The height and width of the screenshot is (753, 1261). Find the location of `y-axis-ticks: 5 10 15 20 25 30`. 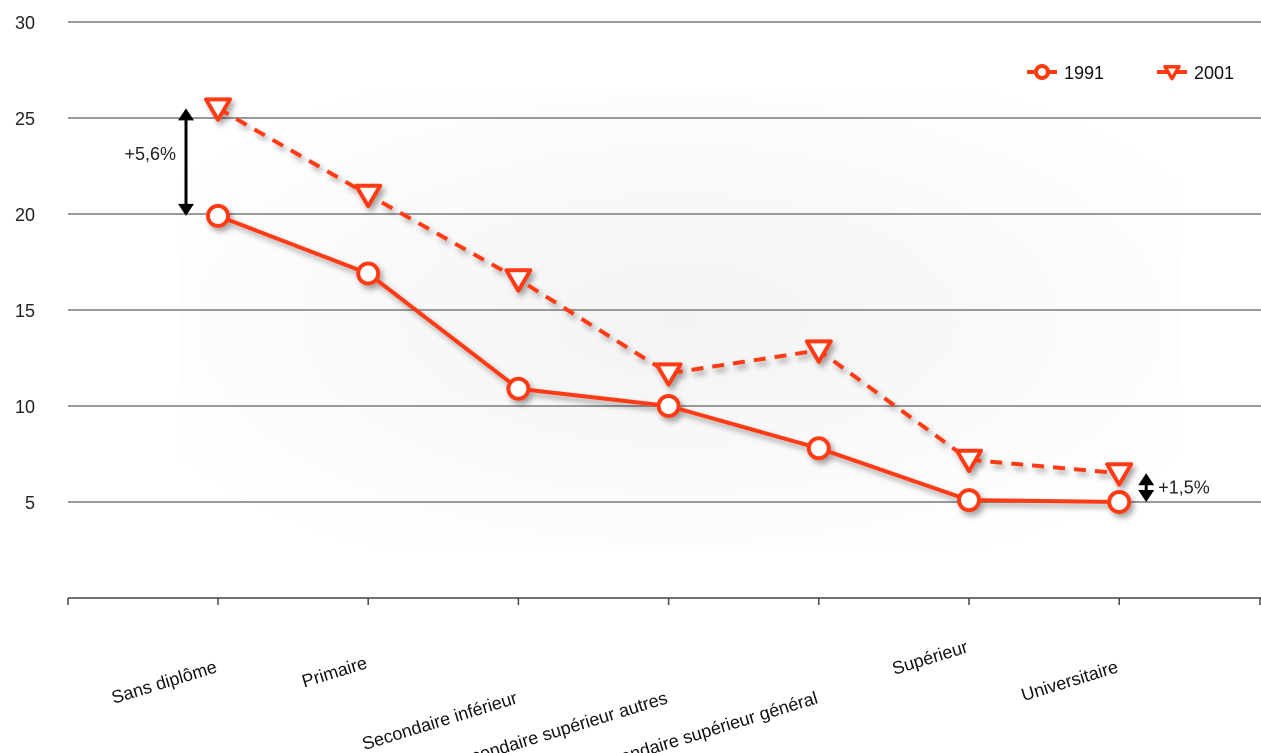

y-axis-ticks: 5 10 15 20 25 30 is located at coordinates (25, 263).